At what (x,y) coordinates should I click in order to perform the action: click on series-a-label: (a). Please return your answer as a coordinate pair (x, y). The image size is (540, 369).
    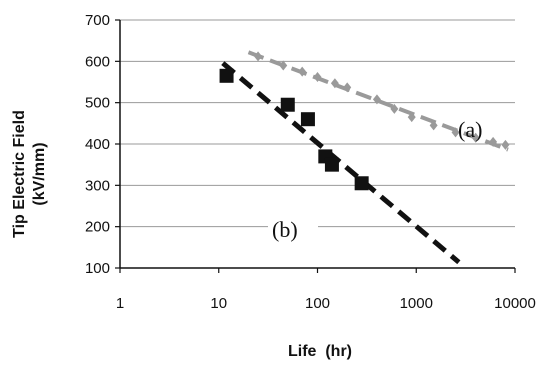
    Looking at the image, I should click on (470, 129).